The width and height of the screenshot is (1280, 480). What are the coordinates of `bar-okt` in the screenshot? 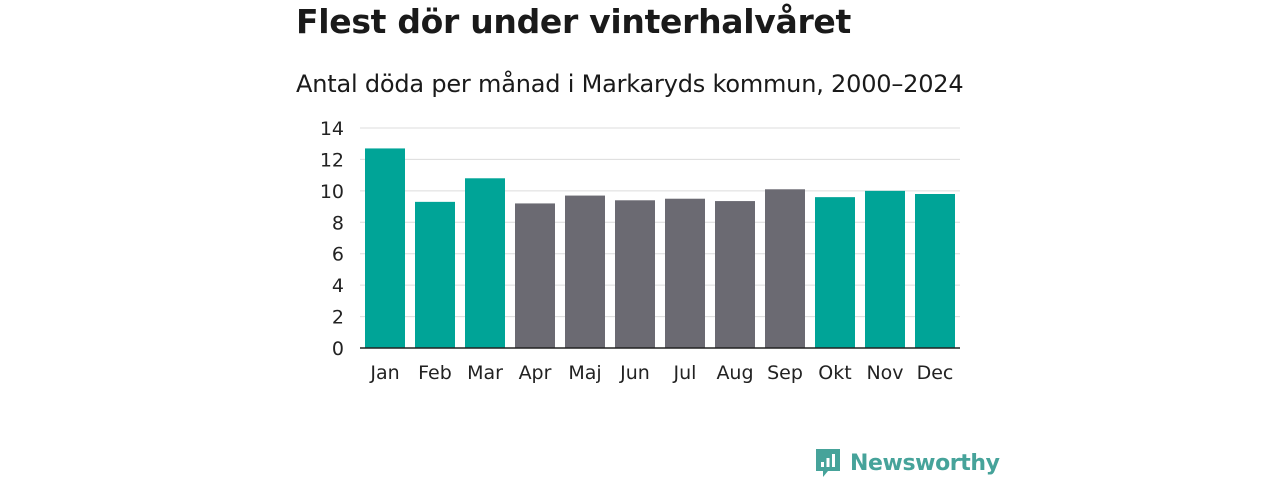 It's located at (835, 272).